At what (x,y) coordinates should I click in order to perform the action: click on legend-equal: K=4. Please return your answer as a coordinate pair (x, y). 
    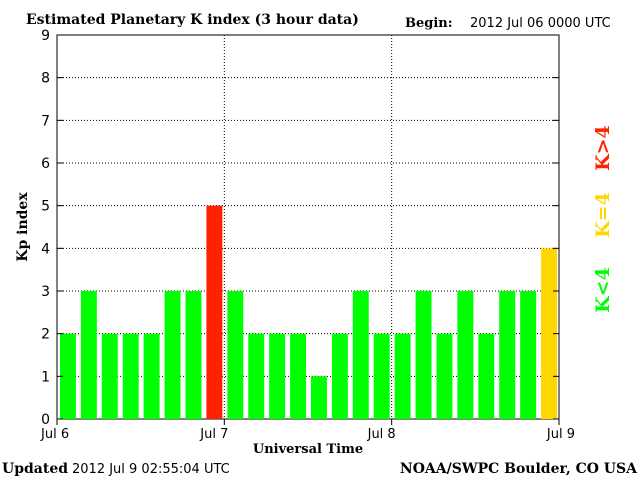
    Looking at the image, I should click on (603, 215).